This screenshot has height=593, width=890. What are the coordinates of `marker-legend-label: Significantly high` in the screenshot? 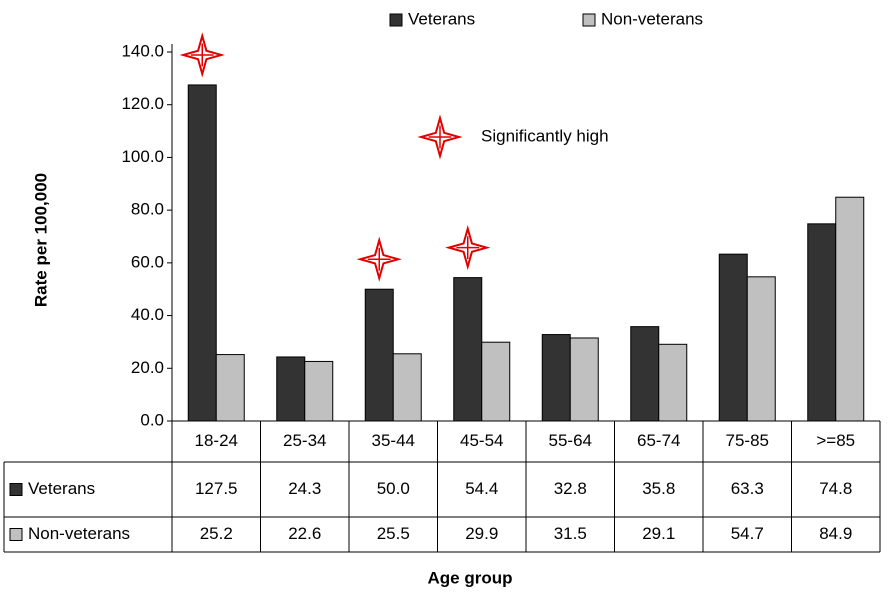 It's located at (545, 135).